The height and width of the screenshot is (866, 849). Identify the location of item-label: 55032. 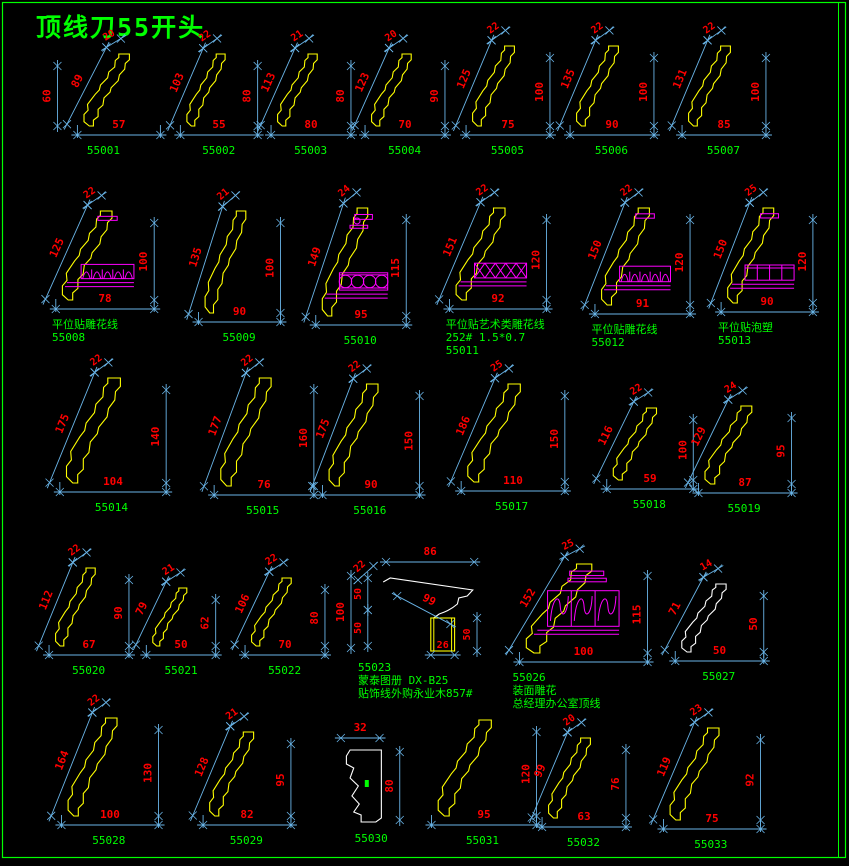
(583, 842).